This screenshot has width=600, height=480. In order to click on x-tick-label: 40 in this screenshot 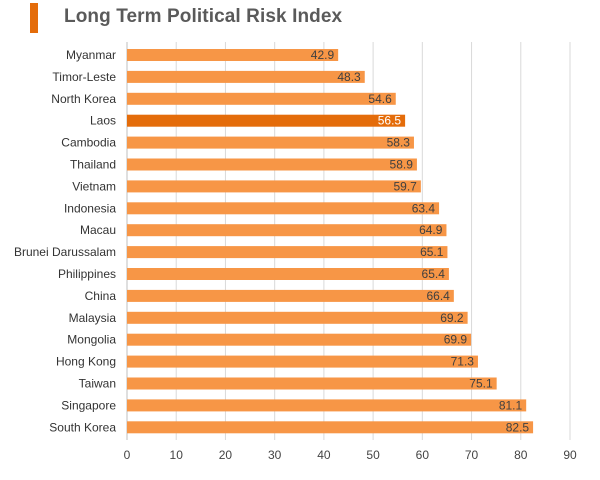, I will do `click(324, 455)`.